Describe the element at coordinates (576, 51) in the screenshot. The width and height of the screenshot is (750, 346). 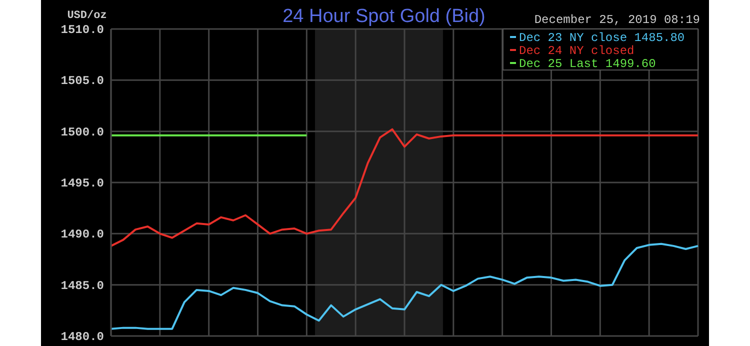
I see `legend-label: Dec 24 NY closed` at that location.